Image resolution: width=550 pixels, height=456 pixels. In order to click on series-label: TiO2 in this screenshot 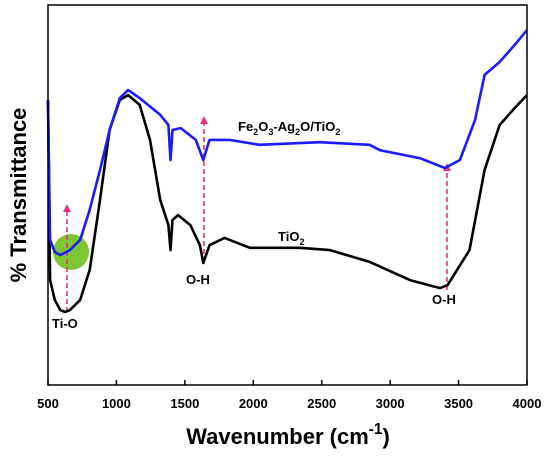, I will do `click(291, 238)`.